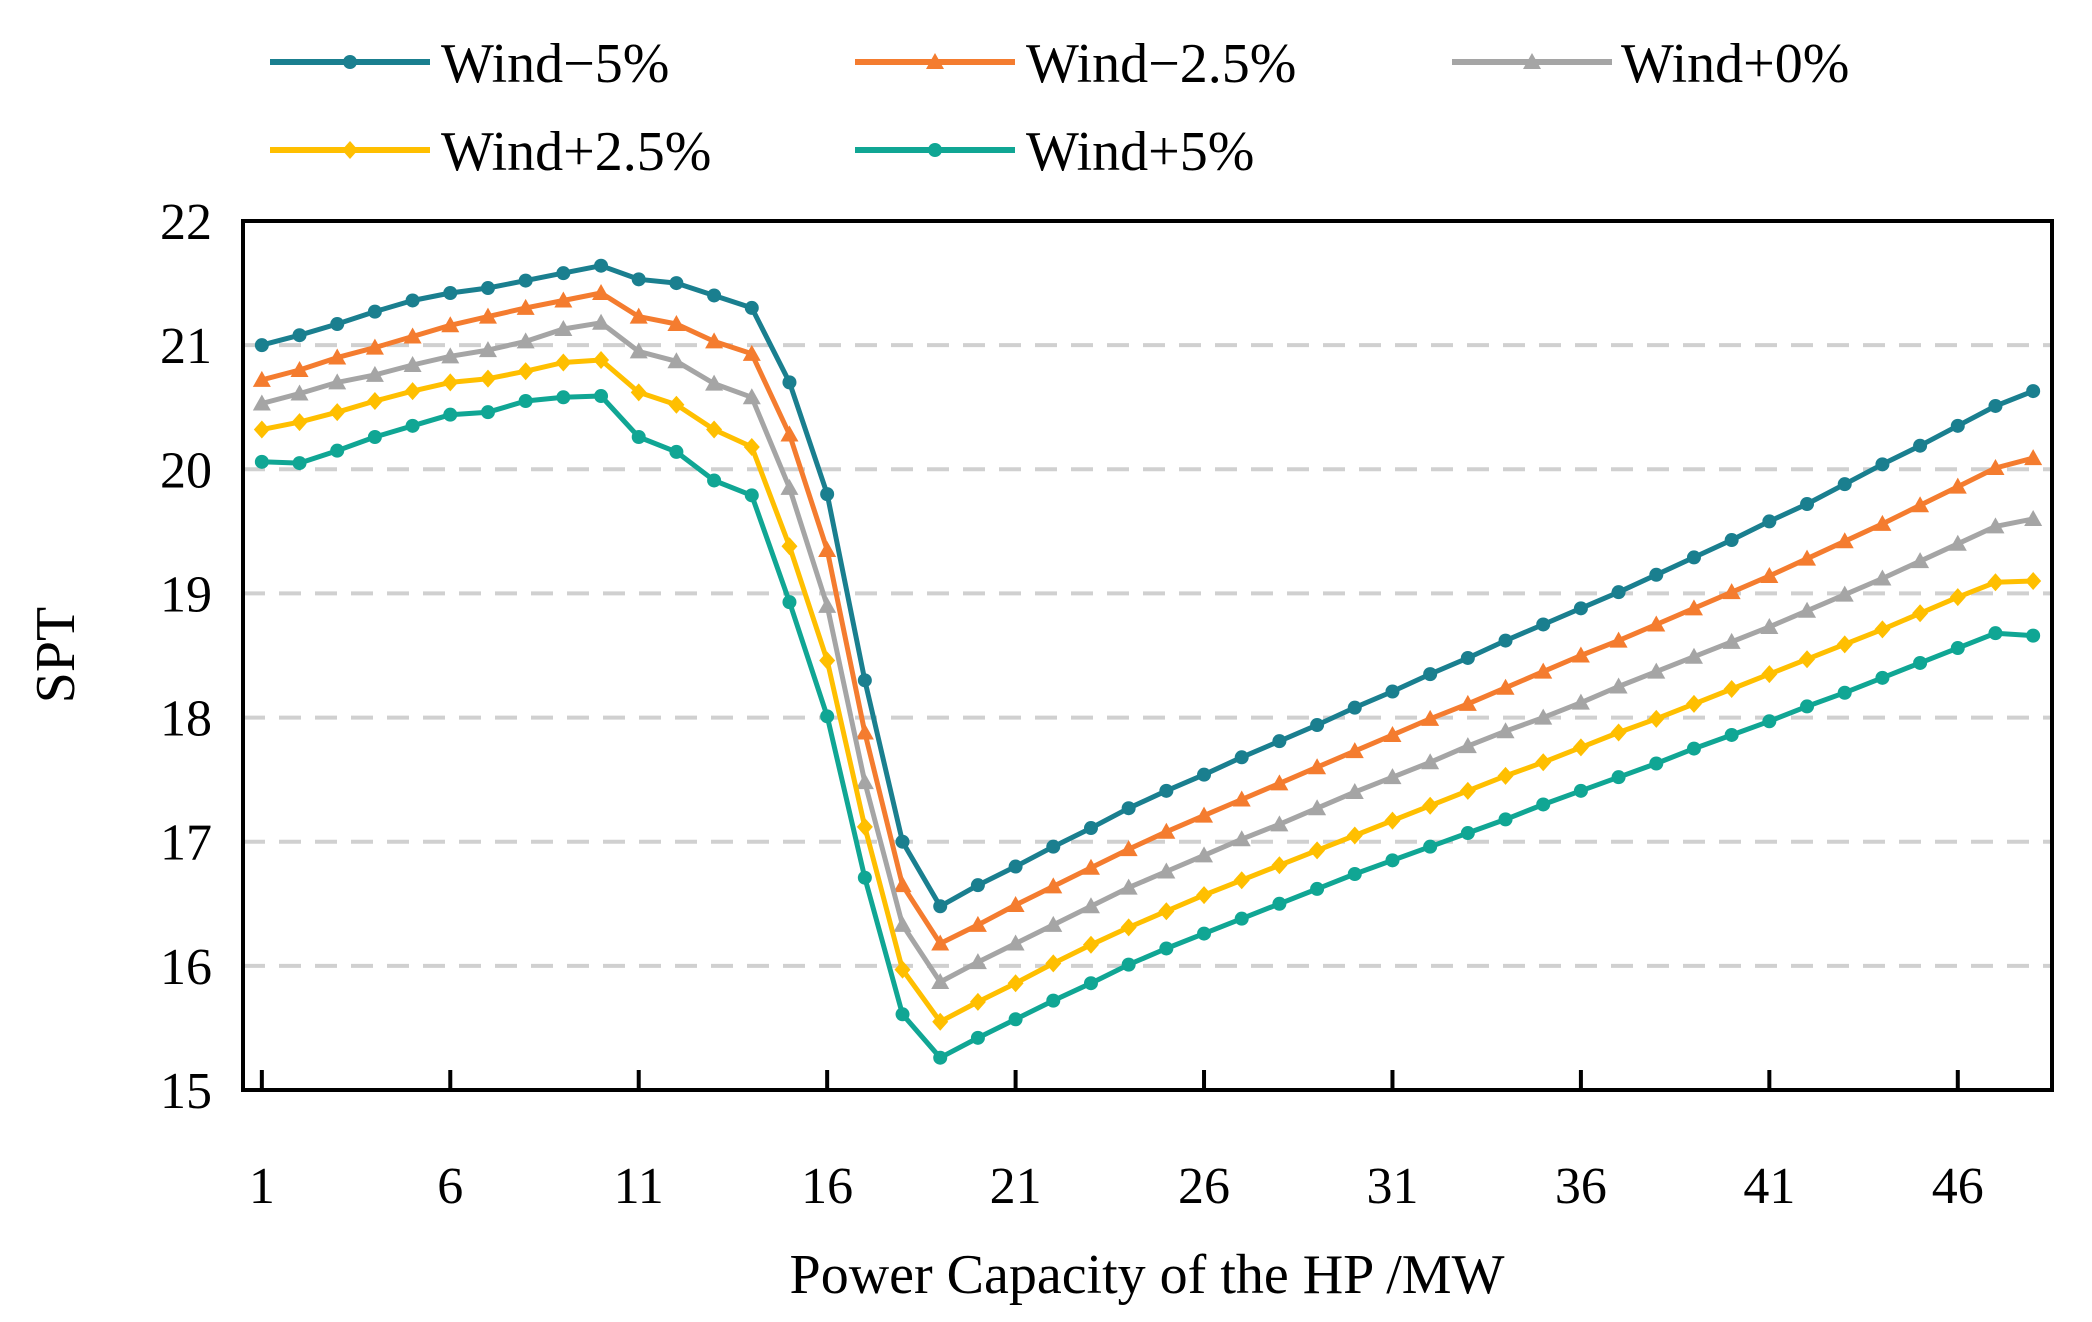 The width and height of the screenshot is (2092, 1322). Describe the element at coordinates (1016, 1186) in the screenshot. I see `x-tick-label: 21` at that location.